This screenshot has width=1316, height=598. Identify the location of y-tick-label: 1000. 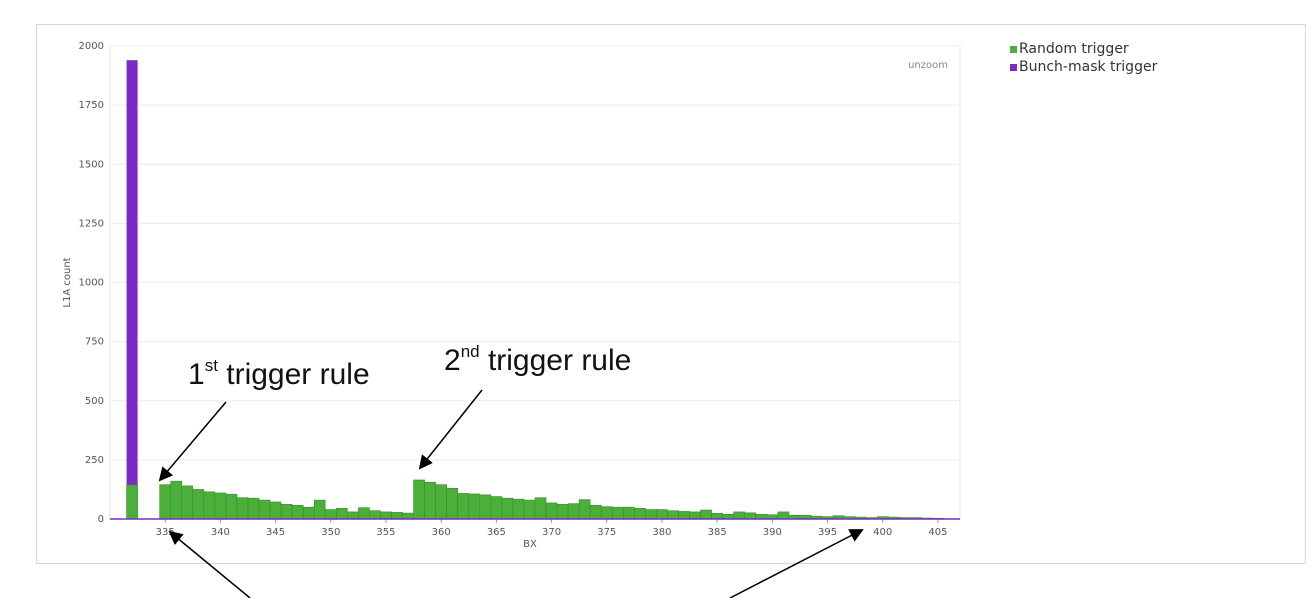
(91, 283).